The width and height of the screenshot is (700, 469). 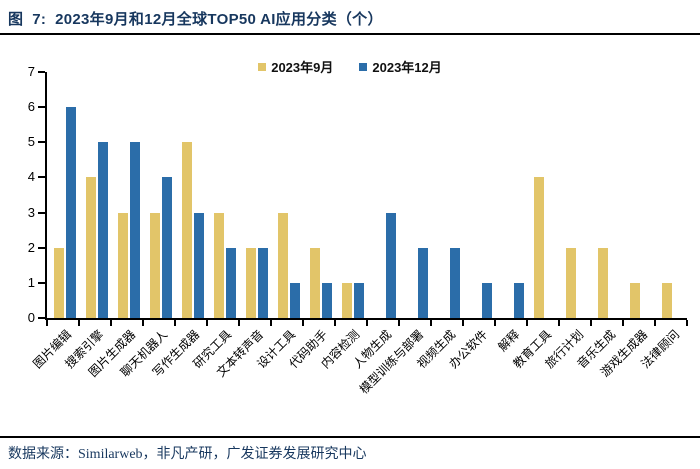 I want to click on legend-item-0: 2023年9月, so click(x=295, y=66).